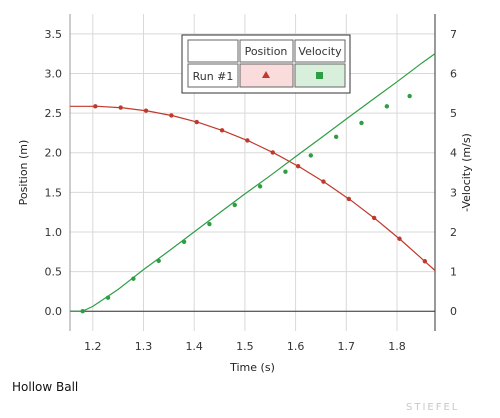  Describe the element at coordinates (54, 73) in the screenshot. I see `y-left-tick-label: 3.0` at that location.